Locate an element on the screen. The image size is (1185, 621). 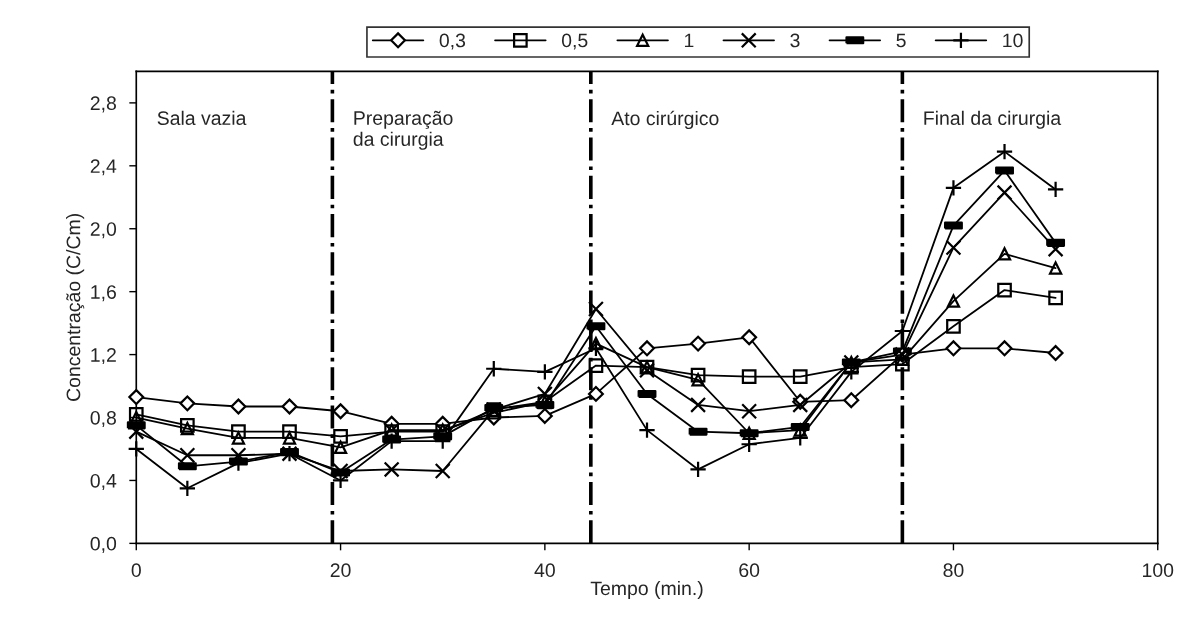
annotation: Ato cirúrgico is located at coordinates (665, 120).